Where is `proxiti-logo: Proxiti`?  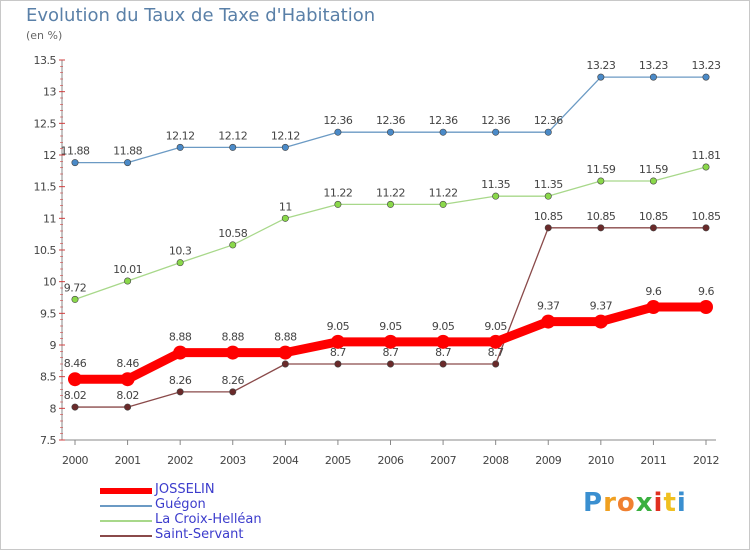 proxiti-logo: Proxiti is located at coordinates (635, 503).